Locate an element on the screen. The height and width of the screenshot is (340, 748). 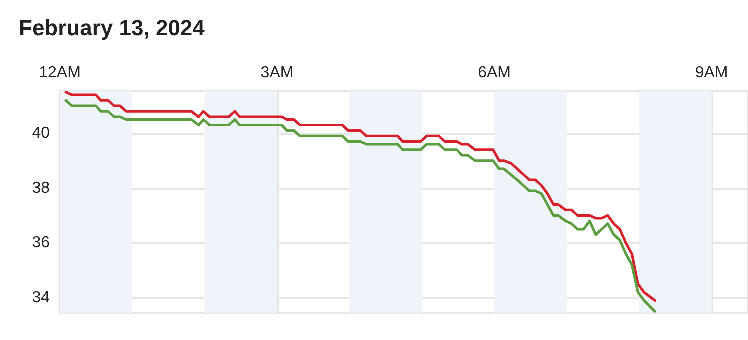
y-tick-label: 34 is located at coordinates (41, 297).